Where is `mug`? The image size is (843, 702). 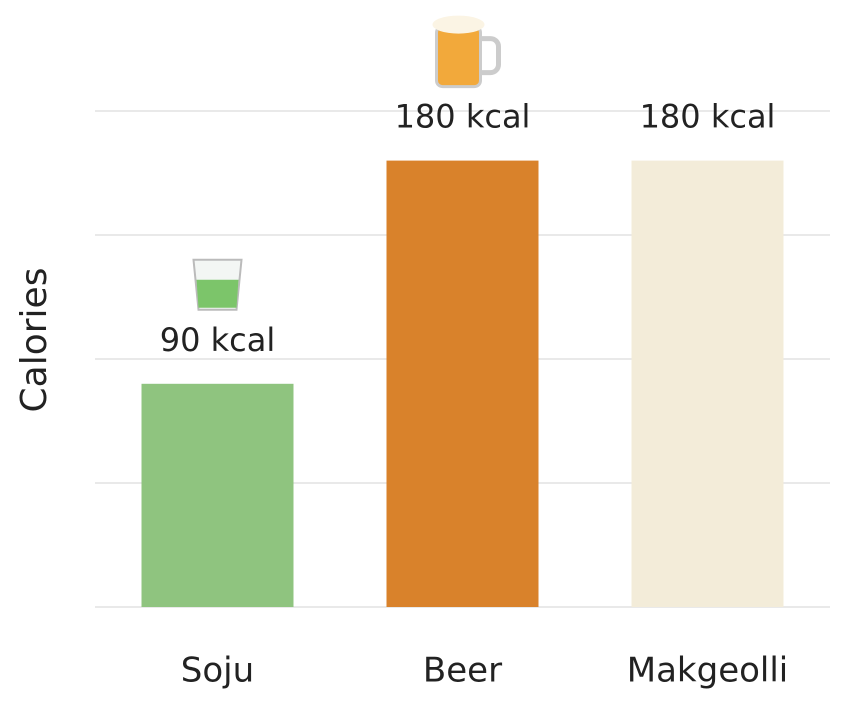 mug is located at coordinates (458, 57).